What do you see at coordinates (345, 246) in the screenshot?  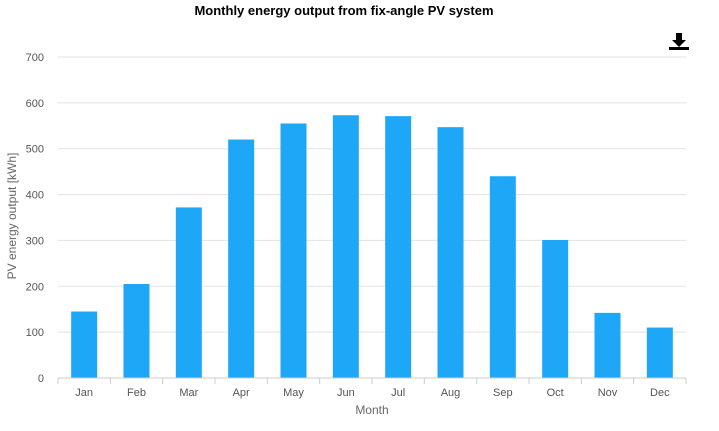 I see `bar-jun` at bounding box center [345, 246].